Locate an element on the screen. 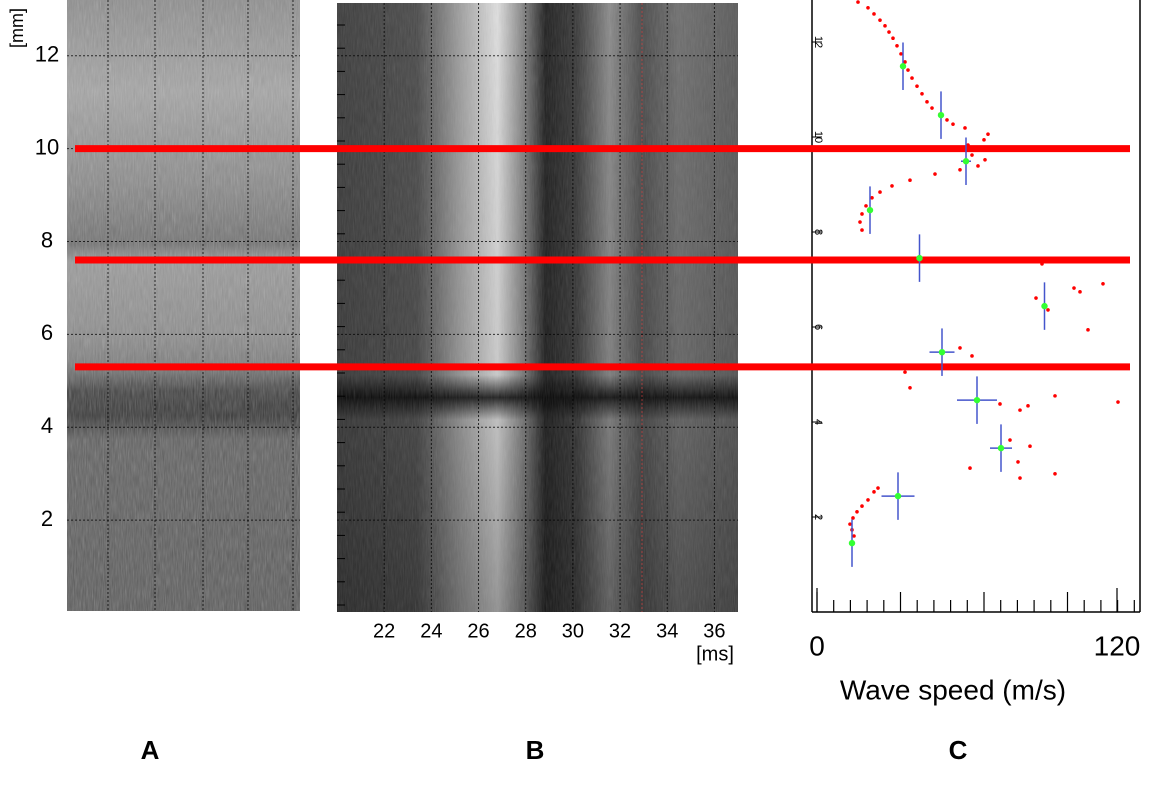  x-tick-label: 30 is located at coordinates (573, 631).